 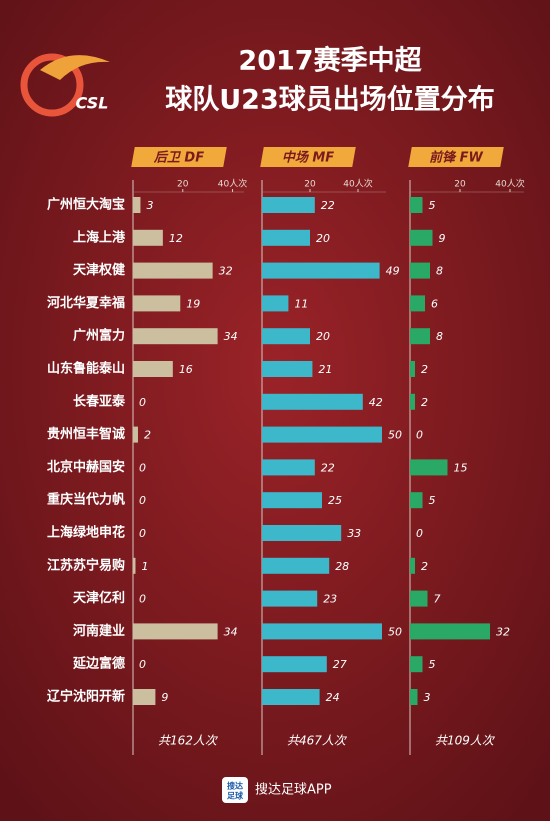 I want to click on category-label: 贵州恒丰智诚, so click(x=86, y=434).